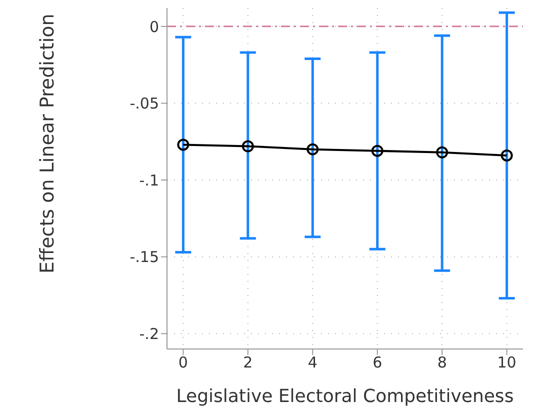  Describe the element at coordinates (144, 103) in the screenshot. I see `y-tick-label: -.05` at that location.